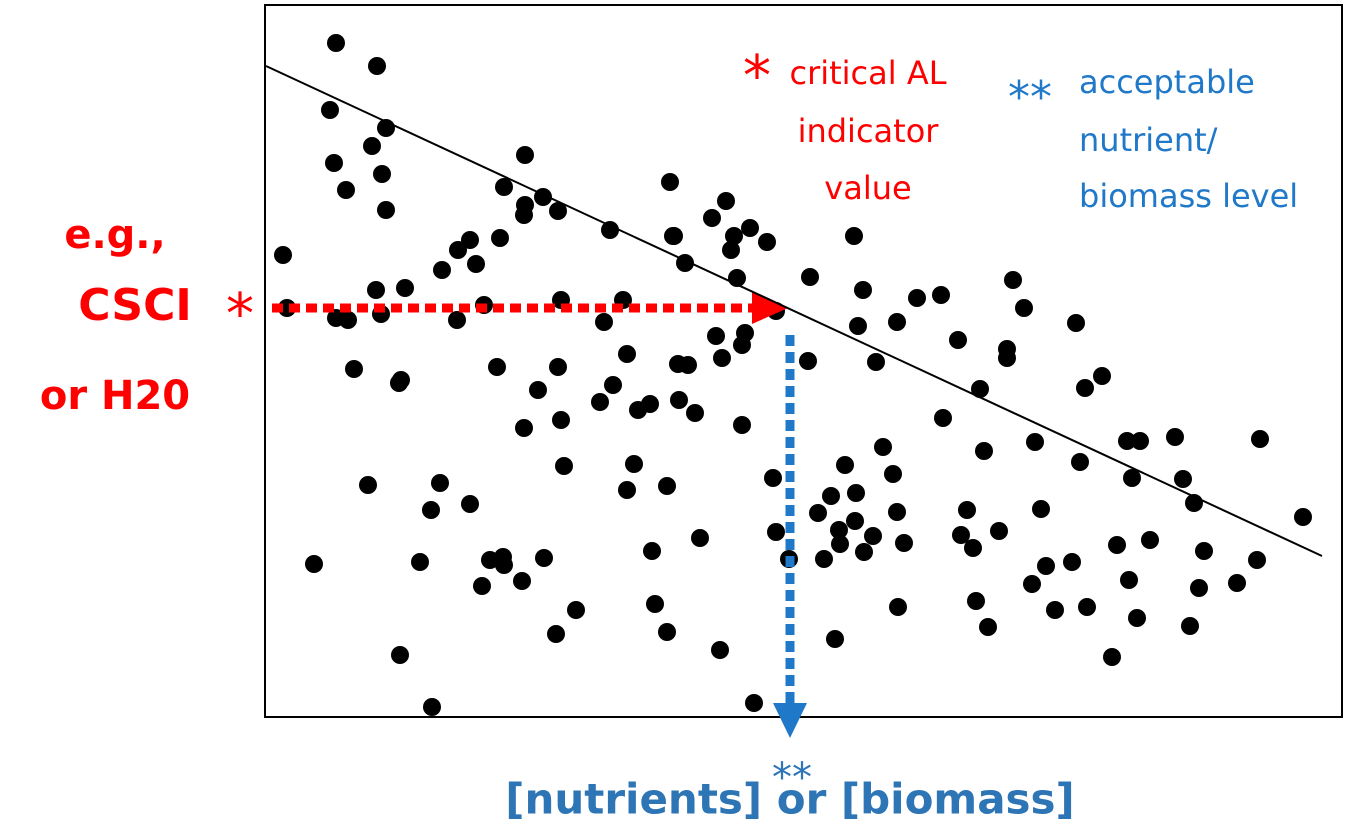 The height and width of the screenshot is (829, 1353). Describe the element at coordinates (1148, 140) in the screenshot. I see `annotation-line: nutrient/` at that location.